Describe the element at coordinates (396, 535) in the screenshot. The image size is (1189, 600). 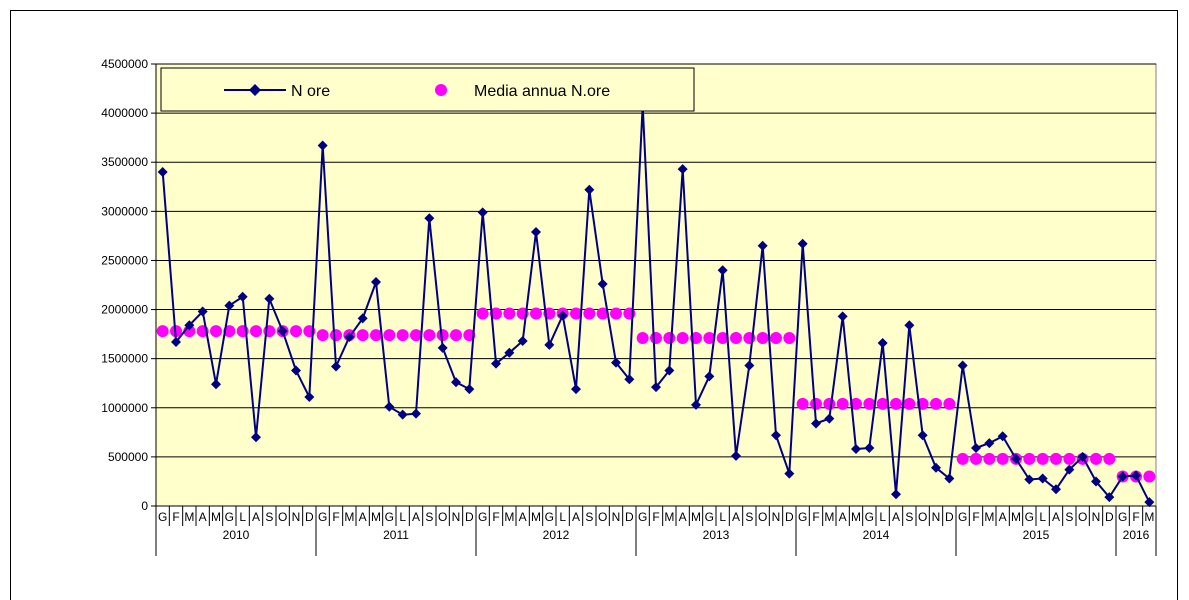
I see `year-label: 2011` at that location.